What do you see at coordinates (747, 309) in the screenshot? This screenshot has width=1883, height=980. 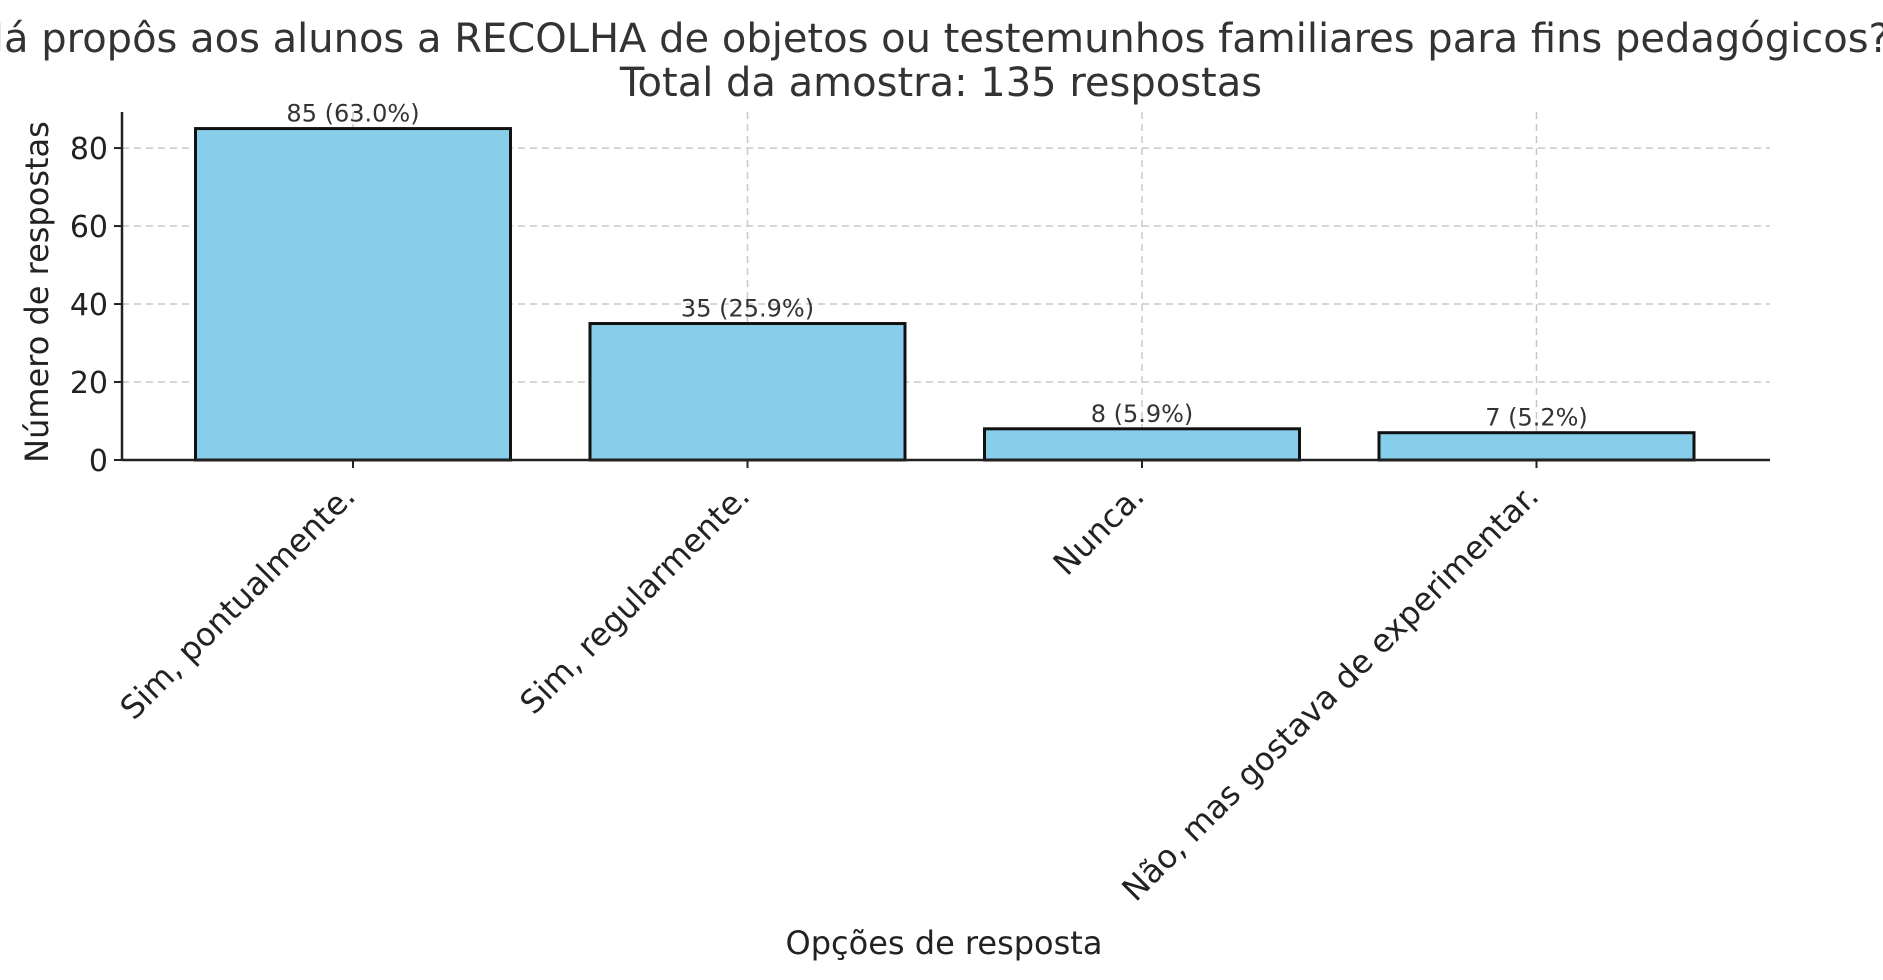 I see `bar-data-label: 35 (25.9%)` at bounding box center [747, 309].